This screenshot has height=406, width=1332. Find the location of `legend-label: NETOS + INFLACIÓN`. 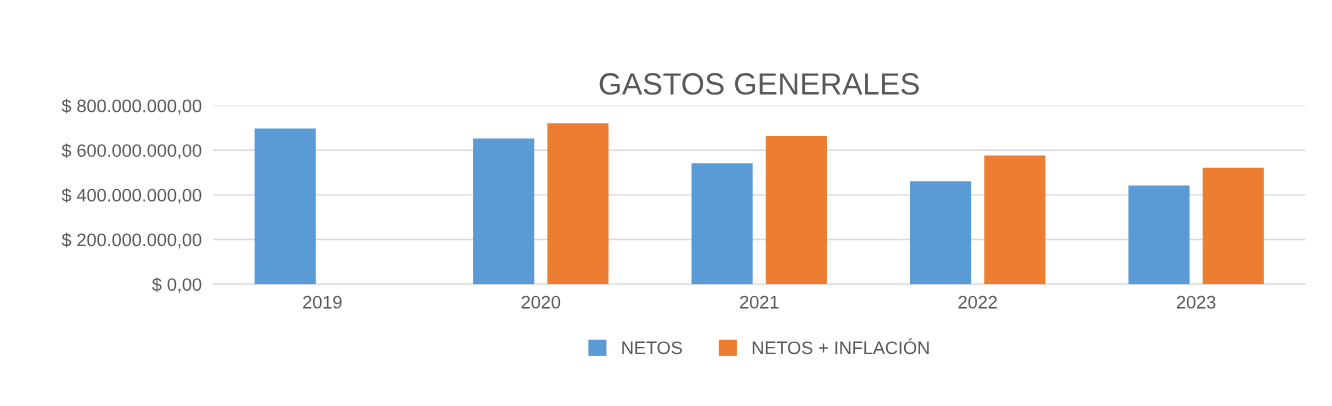

legend-label: NETOS + INFLACIÓN is located at coordinates (840, 346).